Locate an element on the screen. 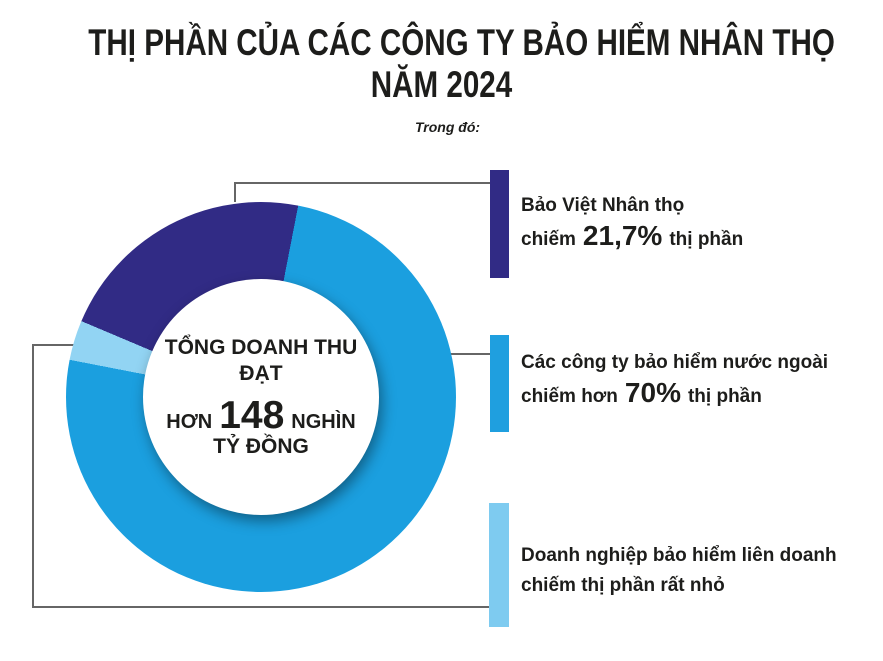  legend-value-prefix: chiếm hơn is located at coordinates (569, 396).